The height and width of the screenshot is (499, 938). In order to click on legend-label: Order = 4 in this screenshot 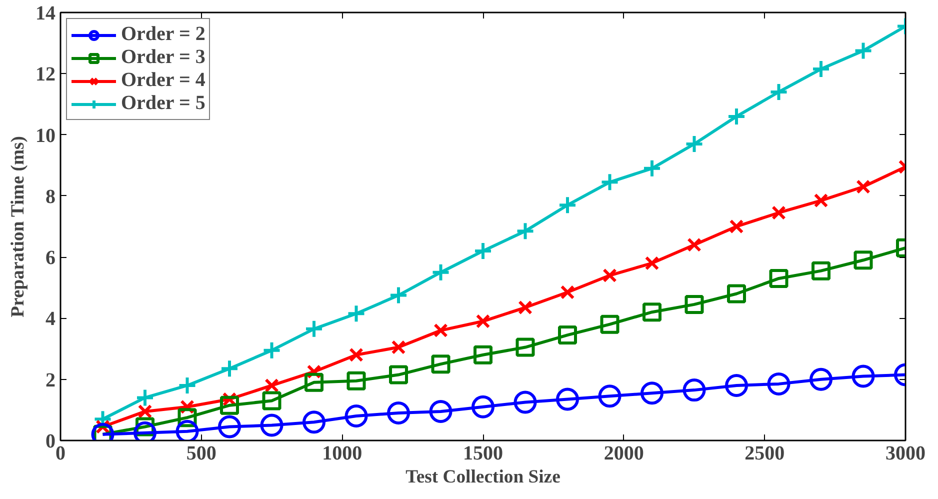, I will do `click(163, 80)`.